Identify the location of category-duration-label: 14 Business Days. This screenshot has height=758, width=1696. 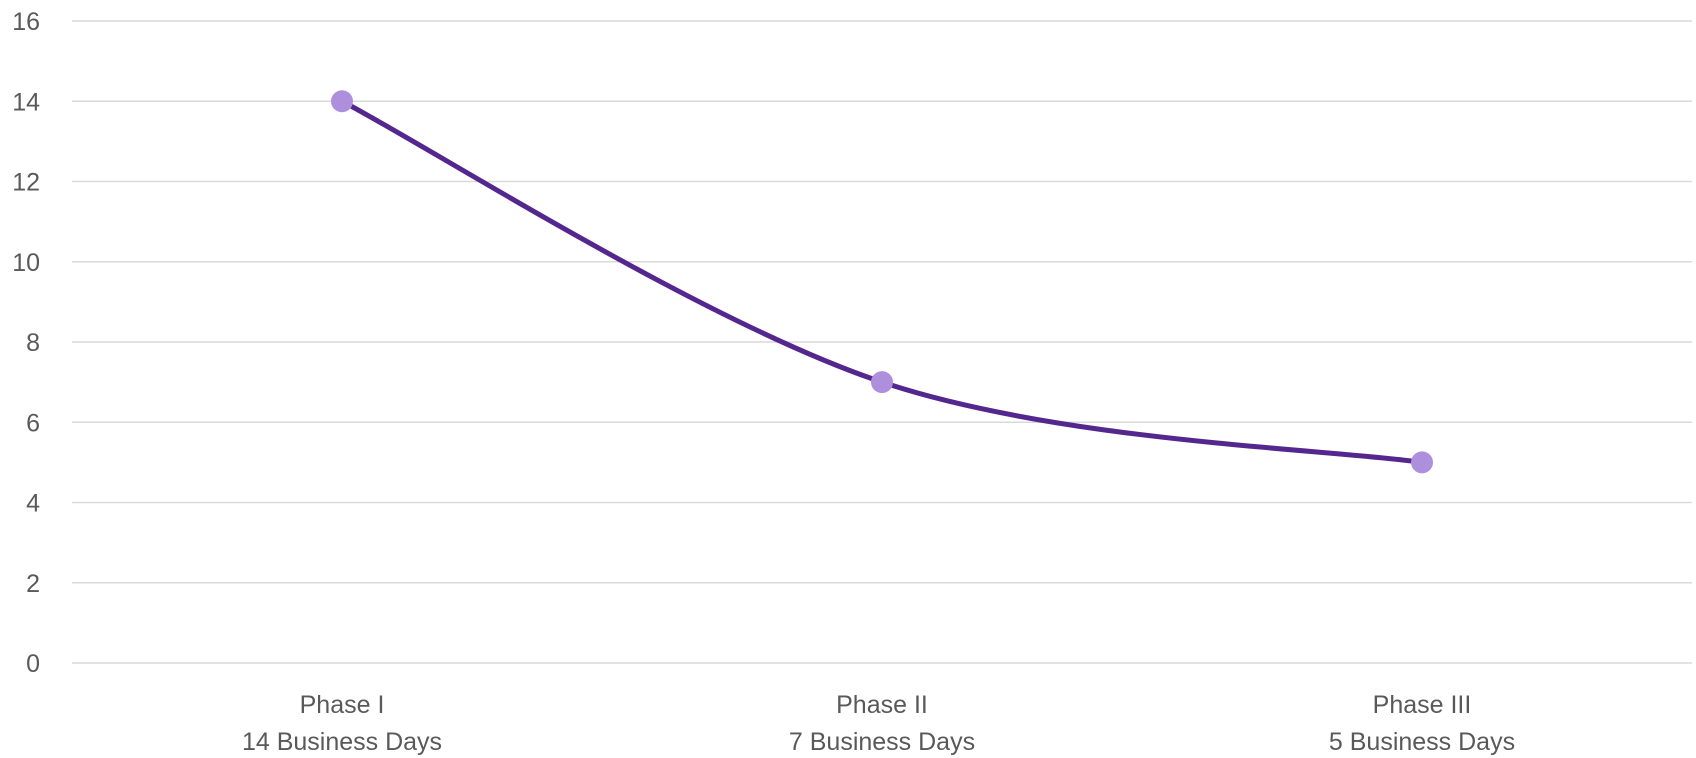
(342, 742).